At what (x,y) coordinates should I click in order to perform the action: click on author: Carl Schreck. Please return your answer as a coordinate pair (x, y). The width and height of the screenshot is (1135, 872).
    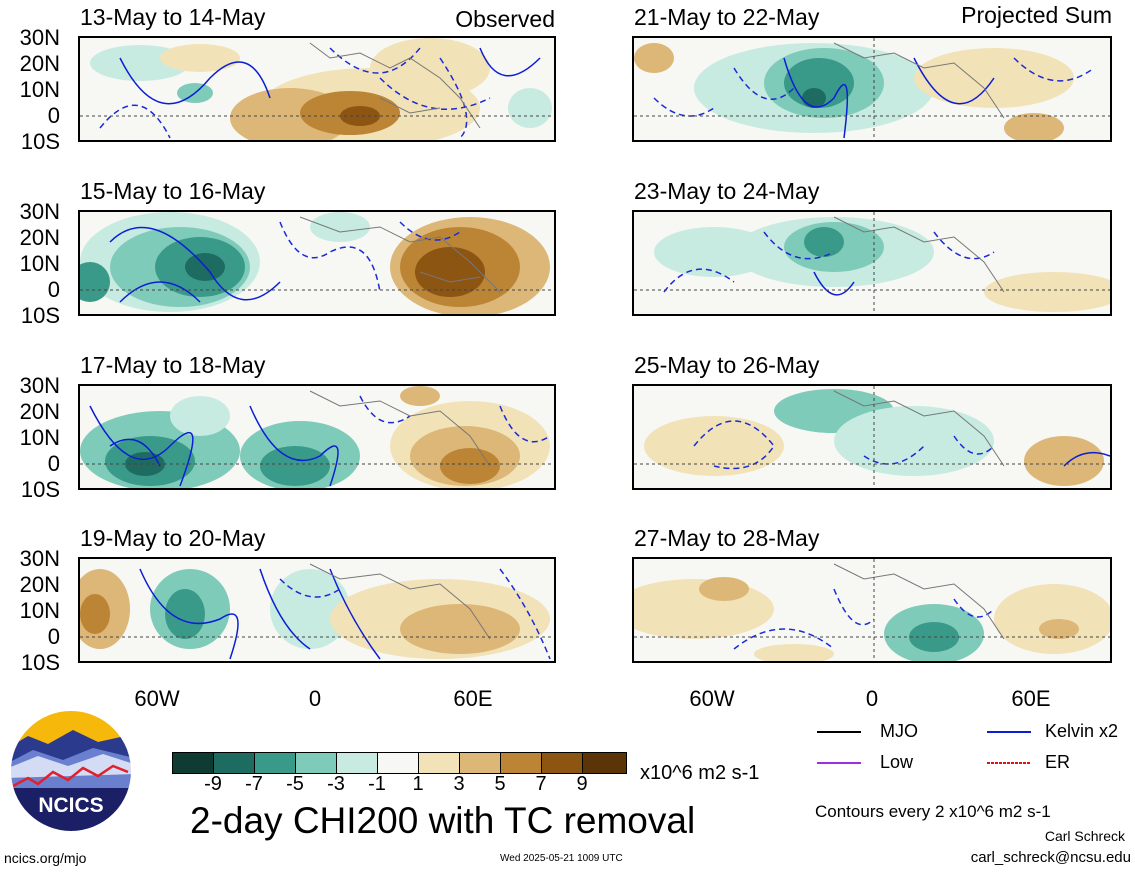
    Looking at the image, I should click on (1084, 836).